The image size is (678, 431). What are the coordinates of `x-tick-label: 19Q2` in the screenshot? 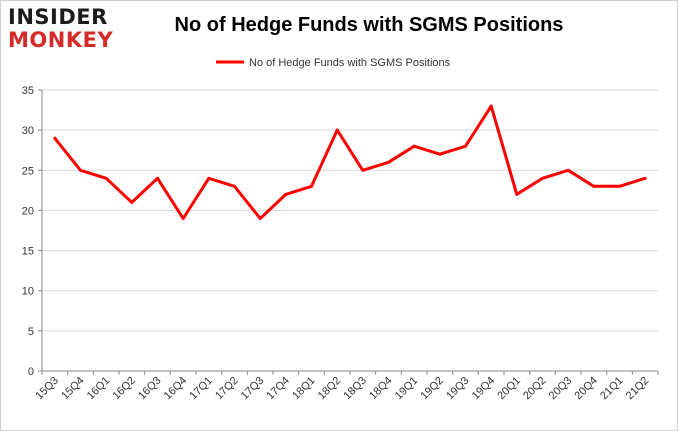 It's located at (432, 389).